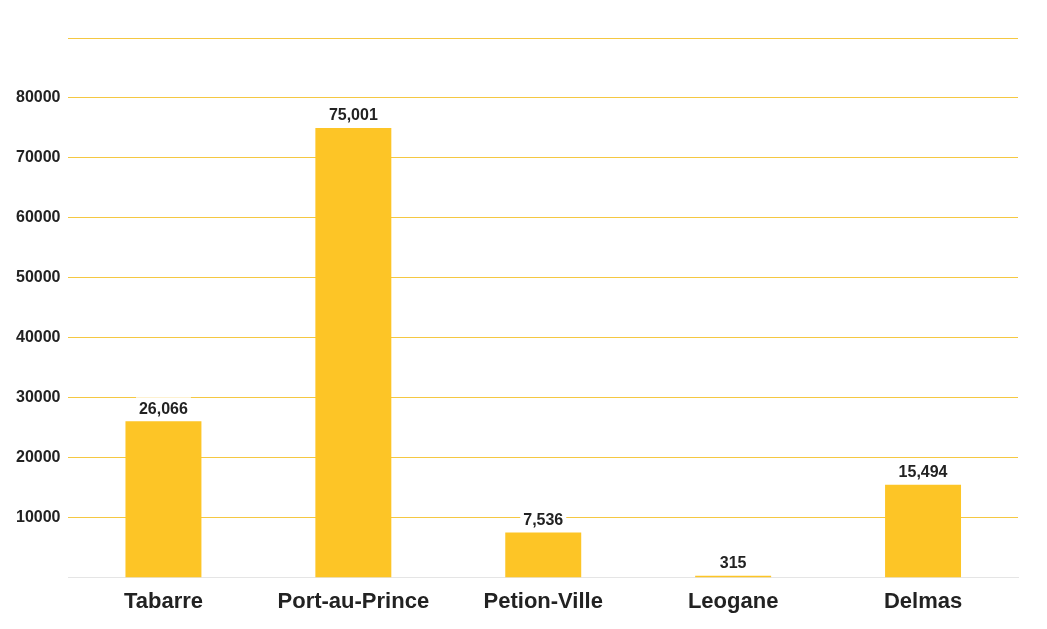 This screenshot has width=1047, height=629. I want to click on data-label: 75,001, so click(353, 115).